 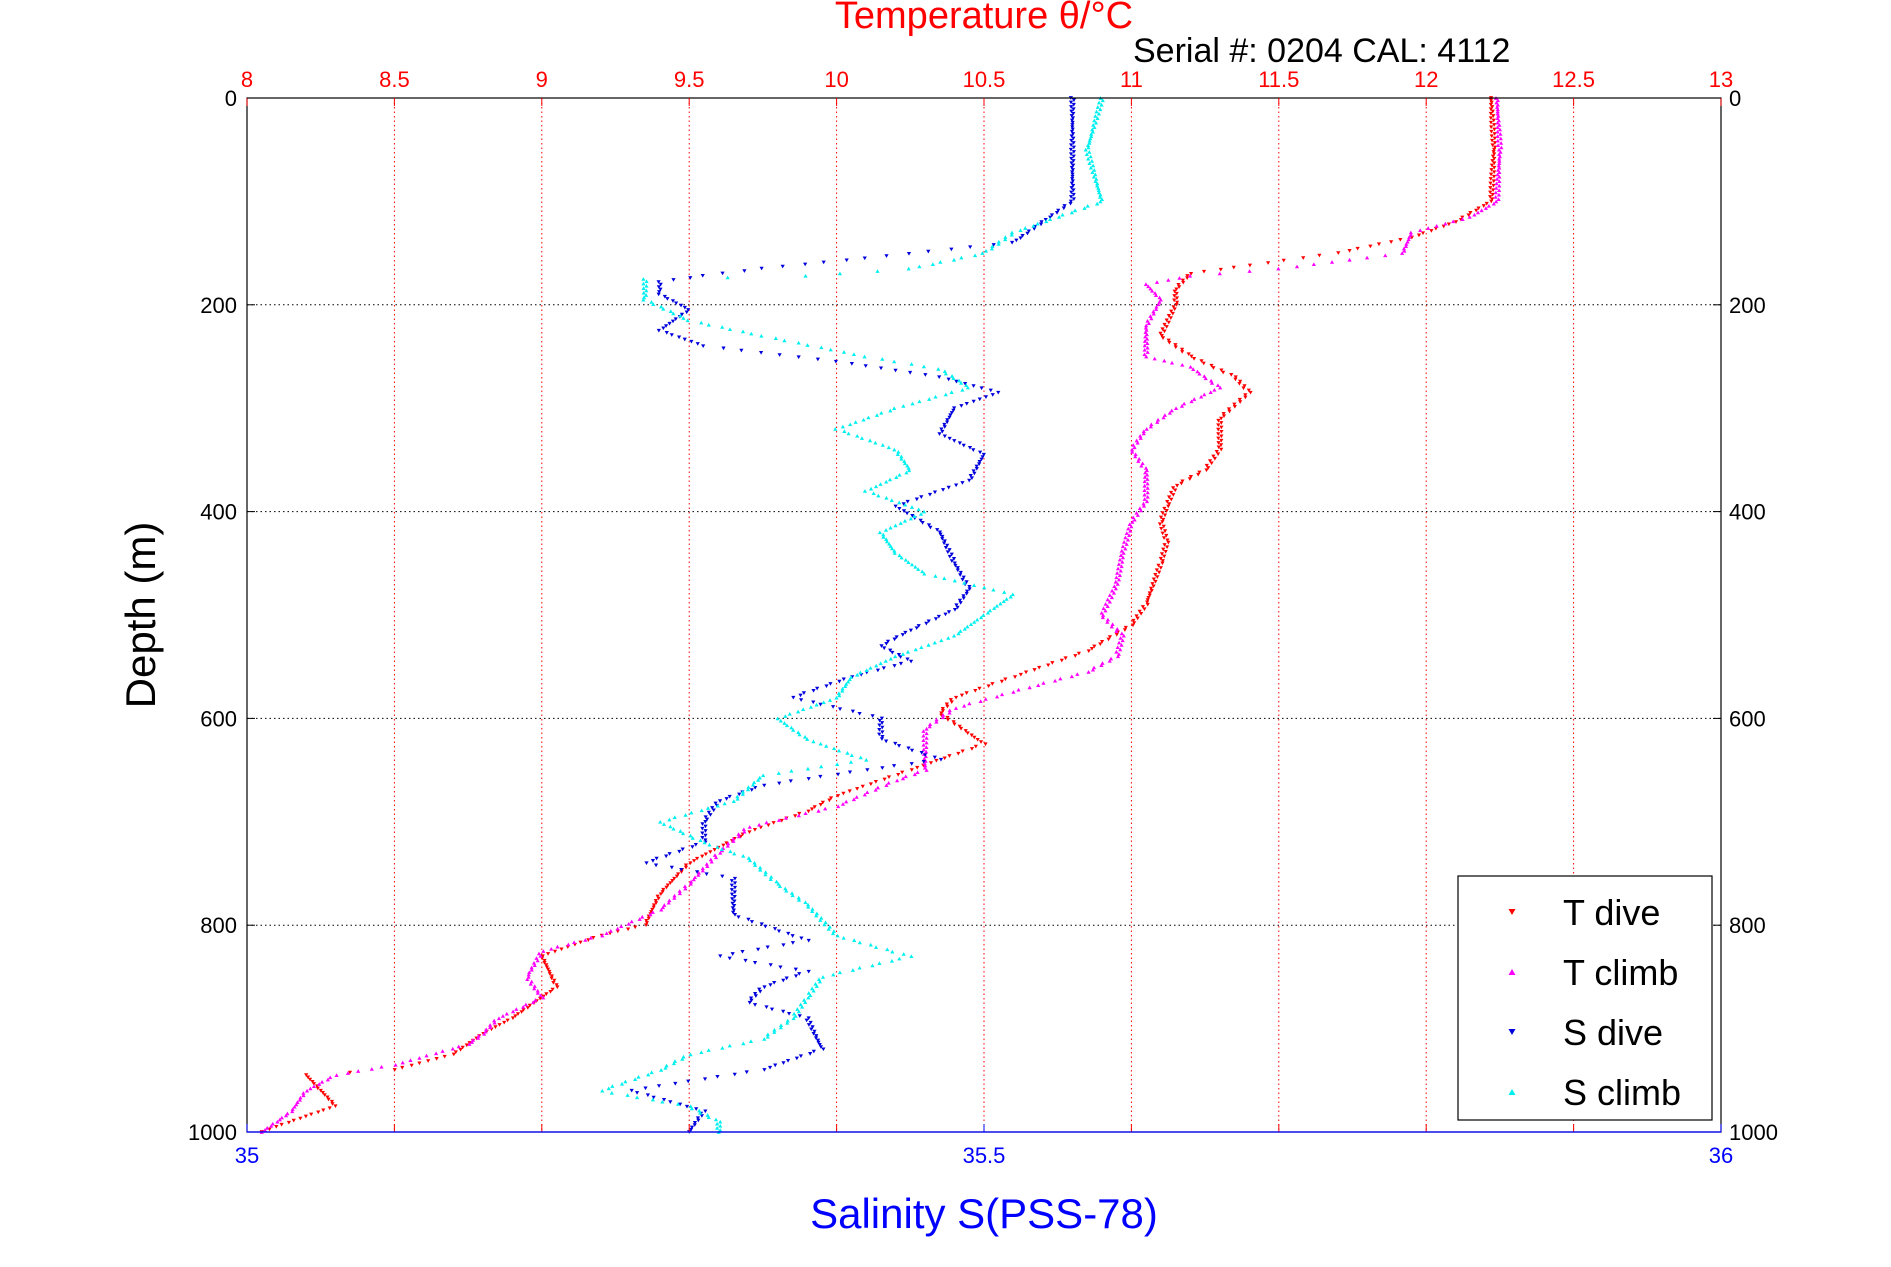 I want to click on chart-subtitle: Serial #: 0204 CAL: 4112, so click(x=1321, y=51).